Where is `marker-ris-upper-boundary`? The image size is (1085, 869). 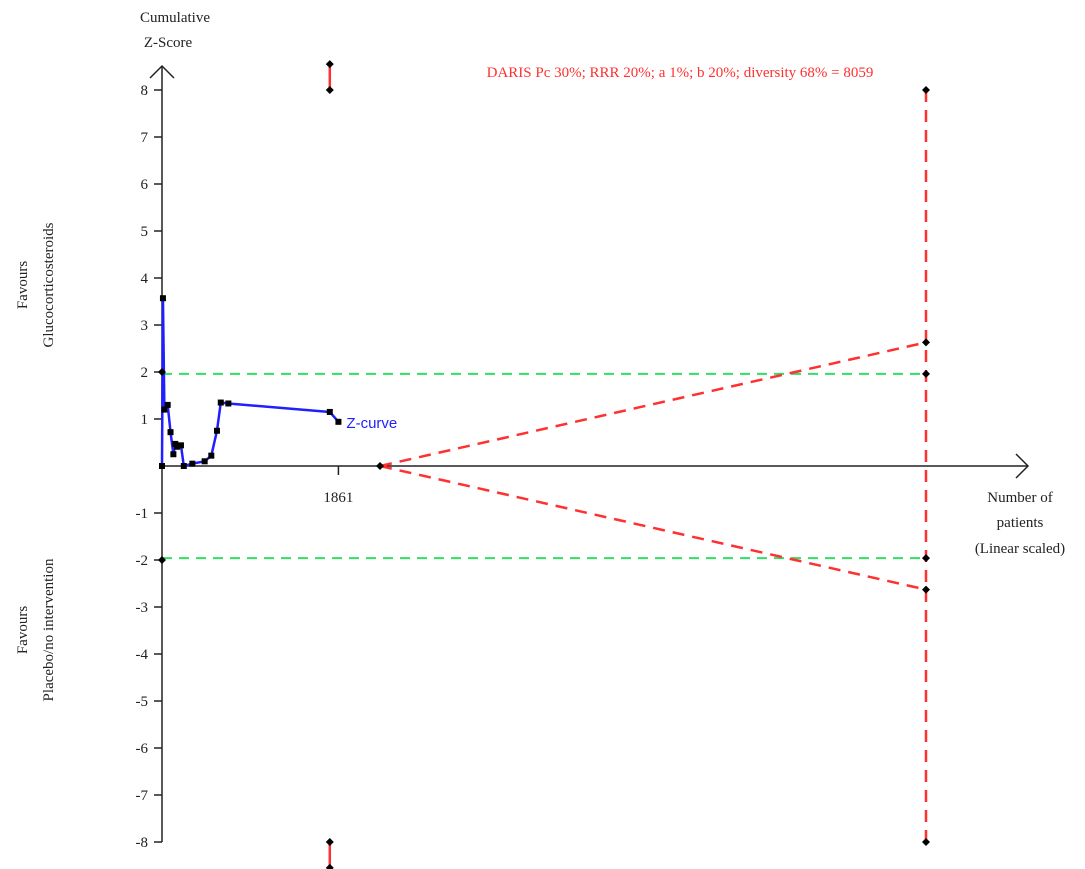
marker-ris-upper-boundary is located at coordinates (925, 342).